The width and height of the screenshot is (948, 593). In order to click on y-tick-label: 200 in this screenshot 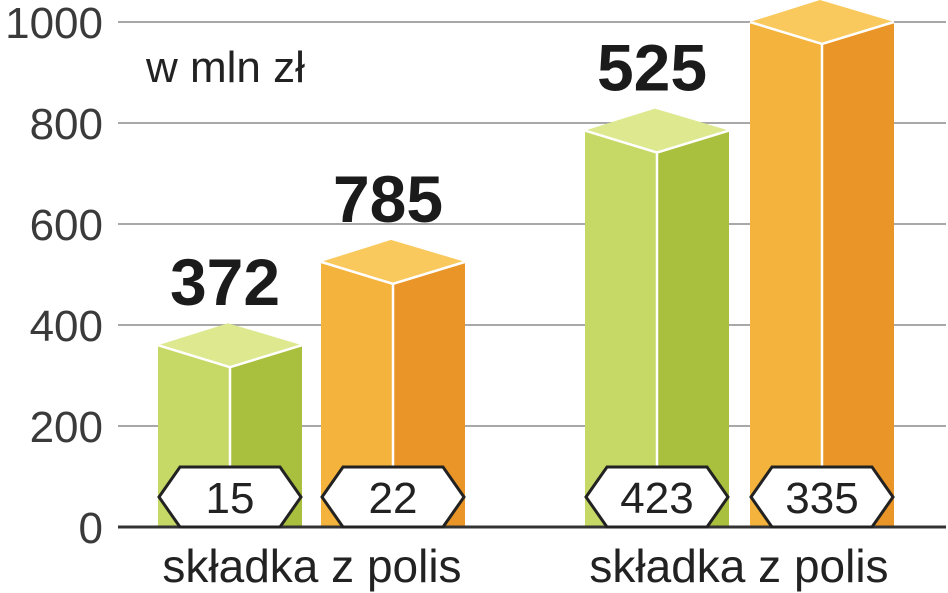, I will do `click(66, 427)`.